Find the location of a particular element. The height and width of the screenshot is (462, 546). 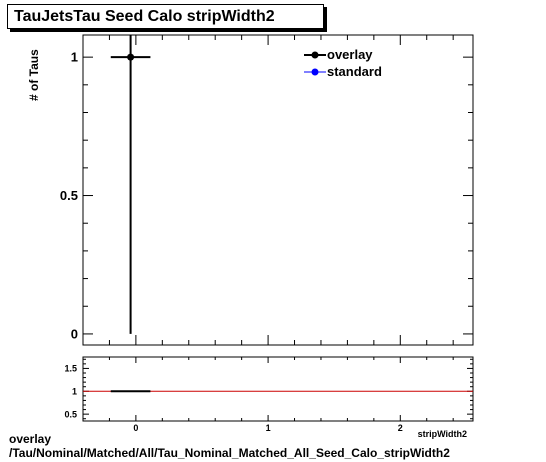

ratio-x-tick-label: 0 is located at coordinates (135, 428).